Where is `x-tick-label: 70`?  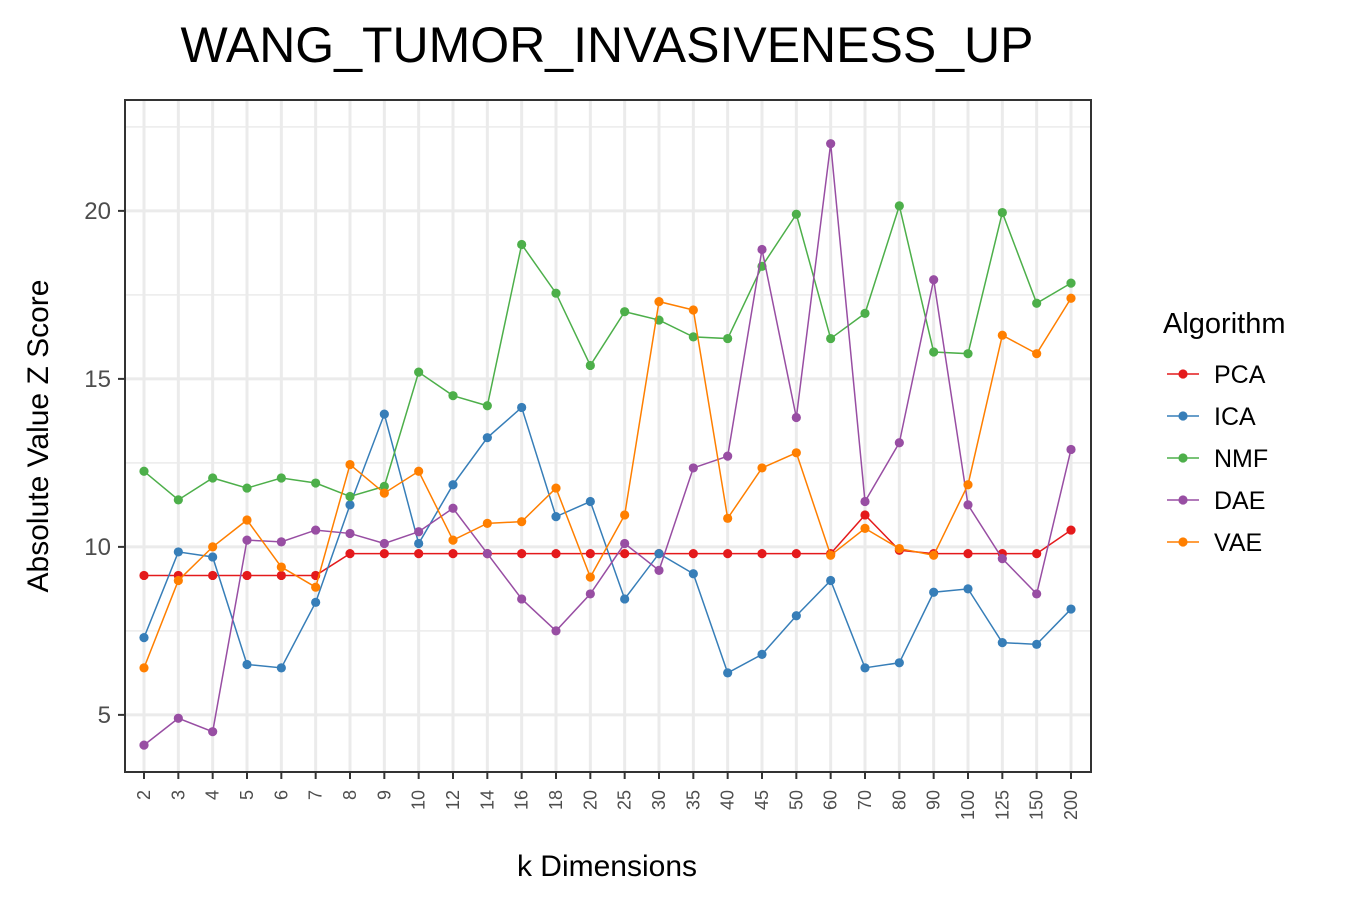
x-tick-label: 70 is located at coordinates (865, 800).